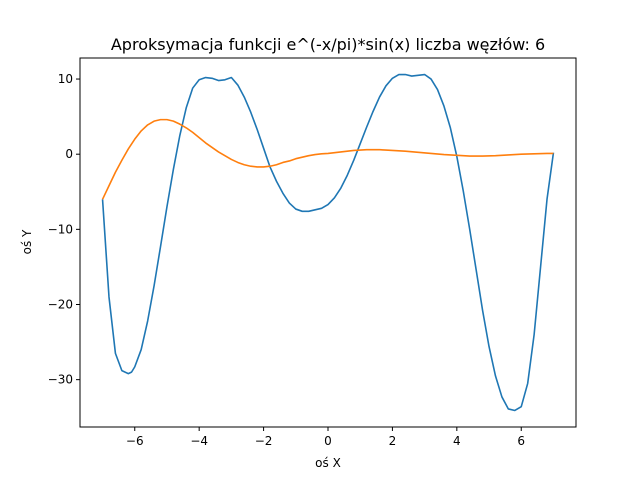 The image size is (640, 480). Describe the element at coordinates (328, 441) in the screenshot. I see `x-tick-label: 0` at that location.